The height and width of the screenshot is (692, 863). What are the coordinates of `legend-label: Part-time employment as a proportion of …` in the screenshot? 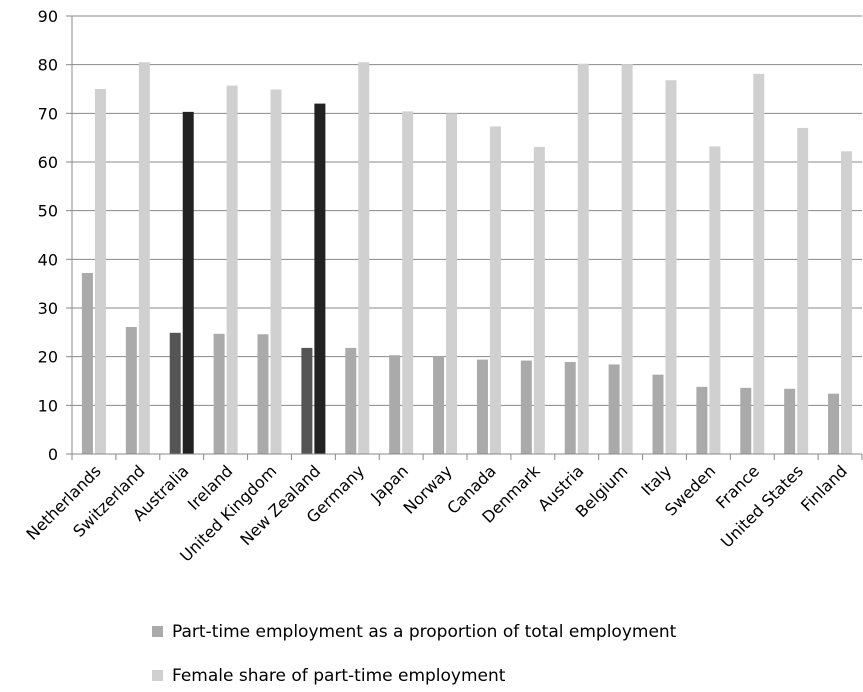 It's located at (424, 632).